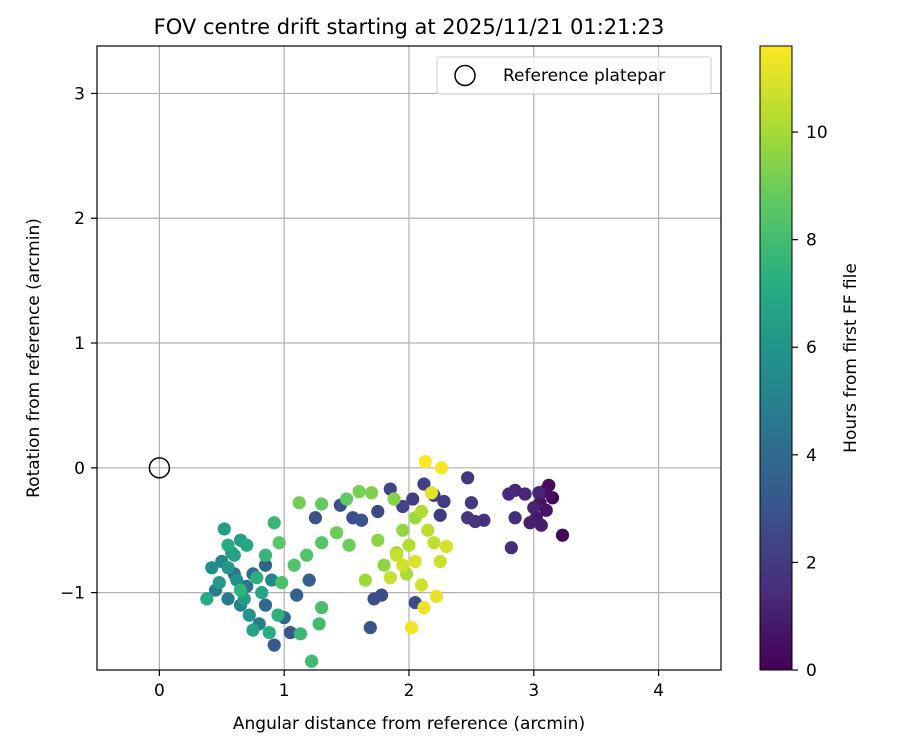 The width and height of the screenshot is (900, 750). What do you see at coordinates (584, 76) in the screenshot?
I see `legend-label: Reference platepar` at bounding box center [584, 76].